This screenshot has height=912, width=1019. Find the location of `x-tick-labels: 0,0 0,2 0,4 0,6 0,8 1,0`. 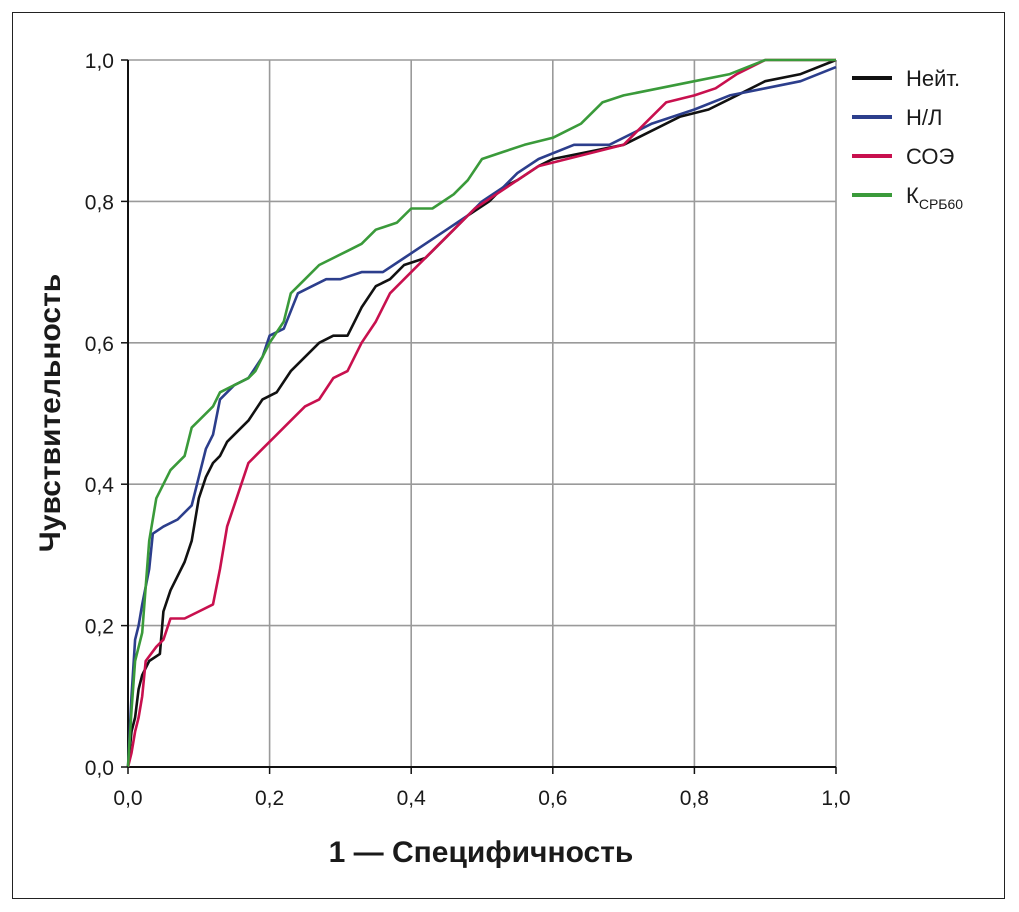

x-tick-labels: 0,0 0,2 0,4 0,6 0,8 1,0 is located at coordinates (482, 788).